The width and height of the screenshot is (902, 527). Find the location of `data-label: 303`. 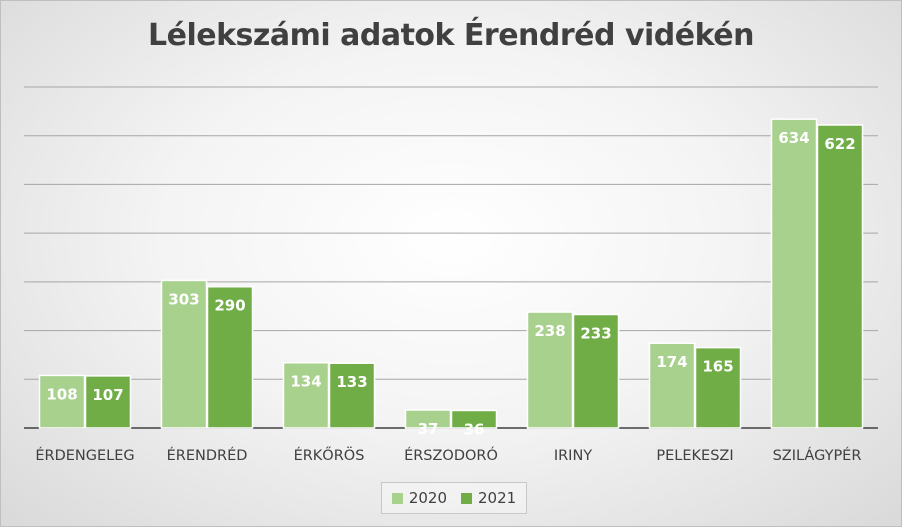

data-label: 303 is located at coordinates (183, 299).